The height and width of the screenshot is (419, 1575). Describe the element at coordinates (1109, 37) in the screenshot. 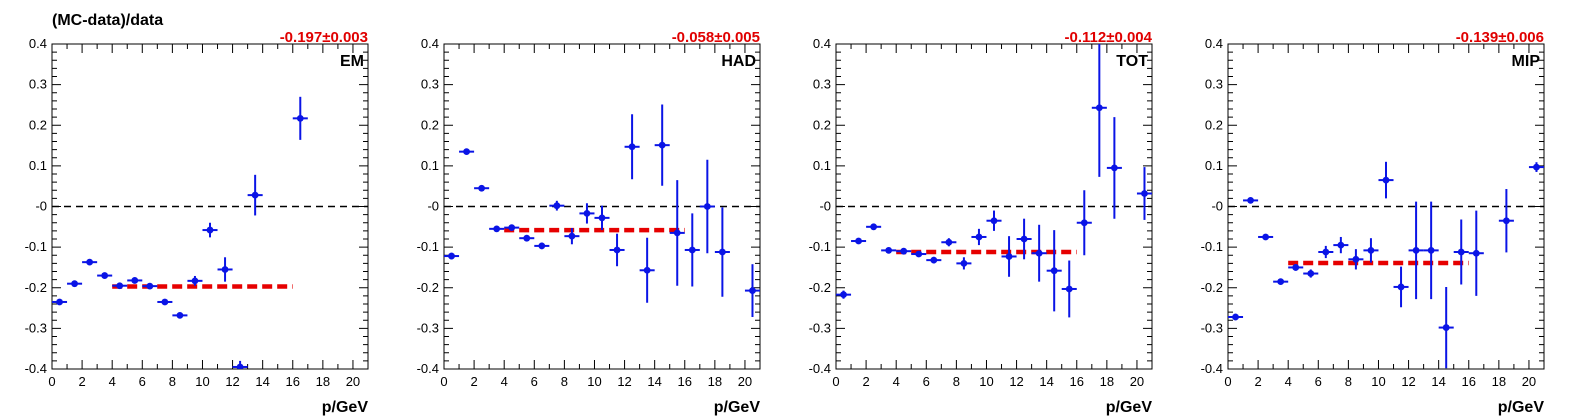

I see `fit-result-label: -0.112±0.004` at that location.